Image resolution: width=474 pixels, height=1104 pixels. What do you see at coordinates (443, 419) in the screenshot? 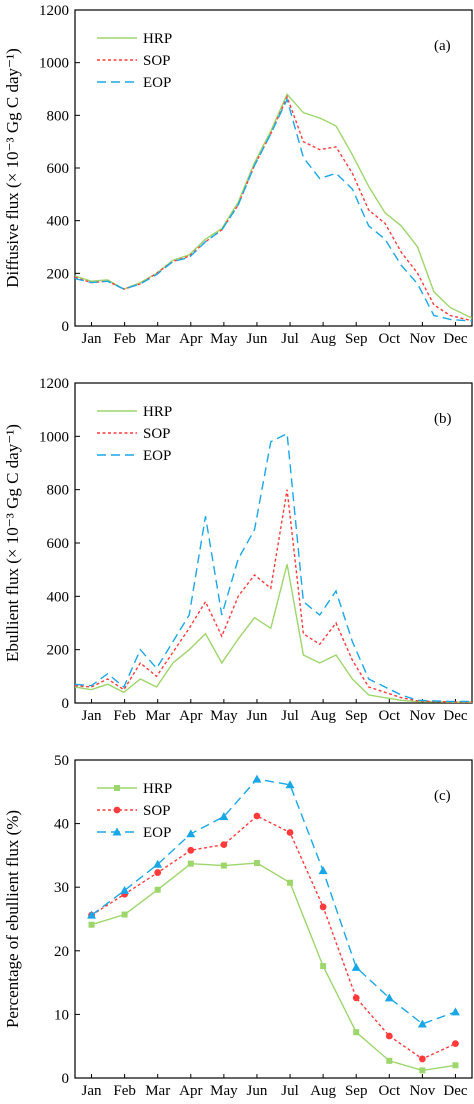
I see `panel-label: (b)` at bounding box center [443, 419].